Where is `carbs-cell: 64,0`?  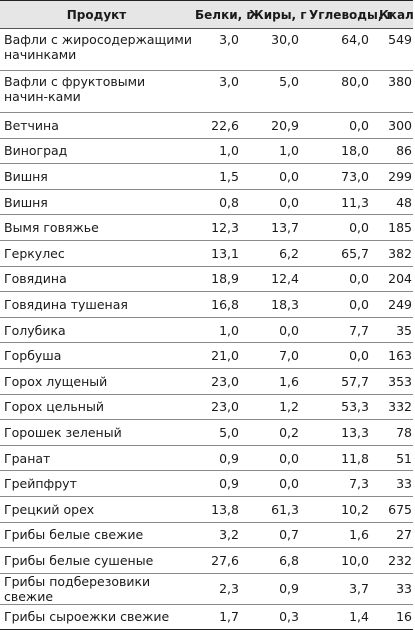
carbs-cell: 64,0 is located at coordinates (342, 49).